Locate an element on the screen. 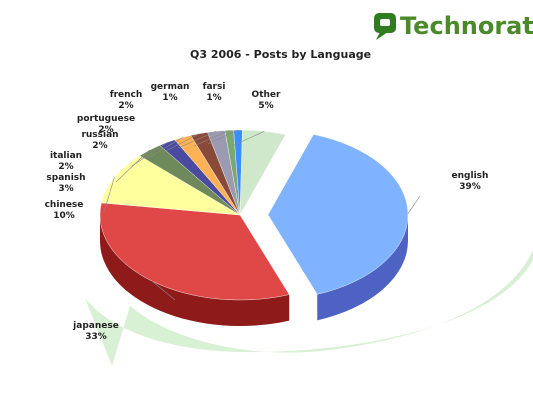 Image resolution: width=533 pixels, height=400 pixels. brand-name: Technorati is located at coordinates (466, 26).